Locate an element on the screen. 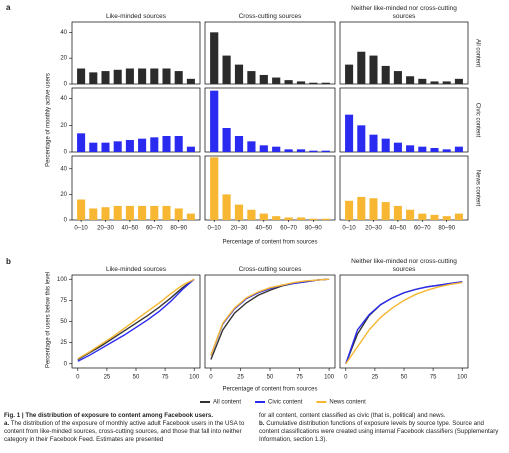 Image resolution: width=509 pixels, height=453 pixels. y-axis-label: Percentage of monthly active users is located at coordinates (49, 120).